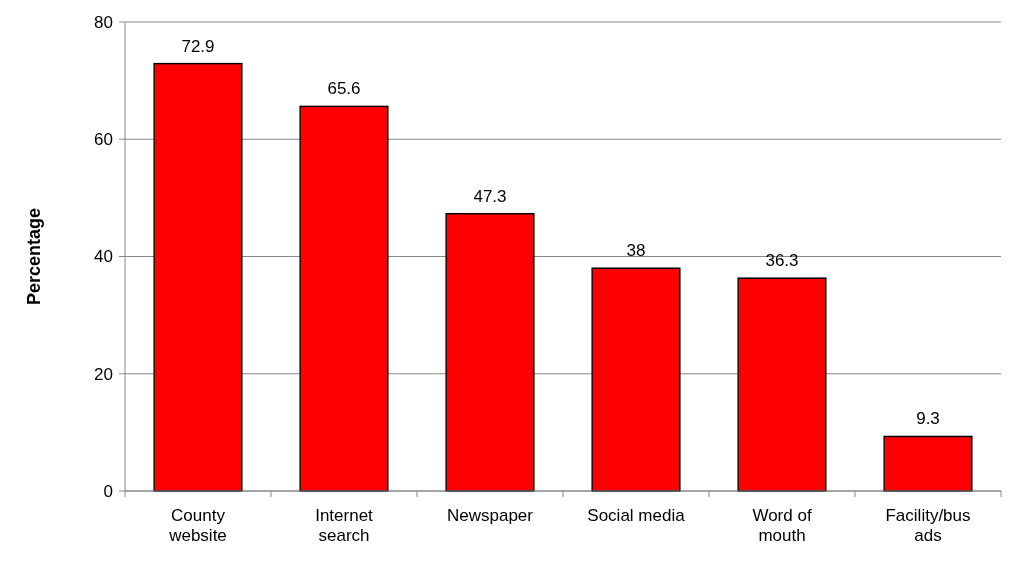  I want to click on y-tick-label: 20, so click(103, 374).